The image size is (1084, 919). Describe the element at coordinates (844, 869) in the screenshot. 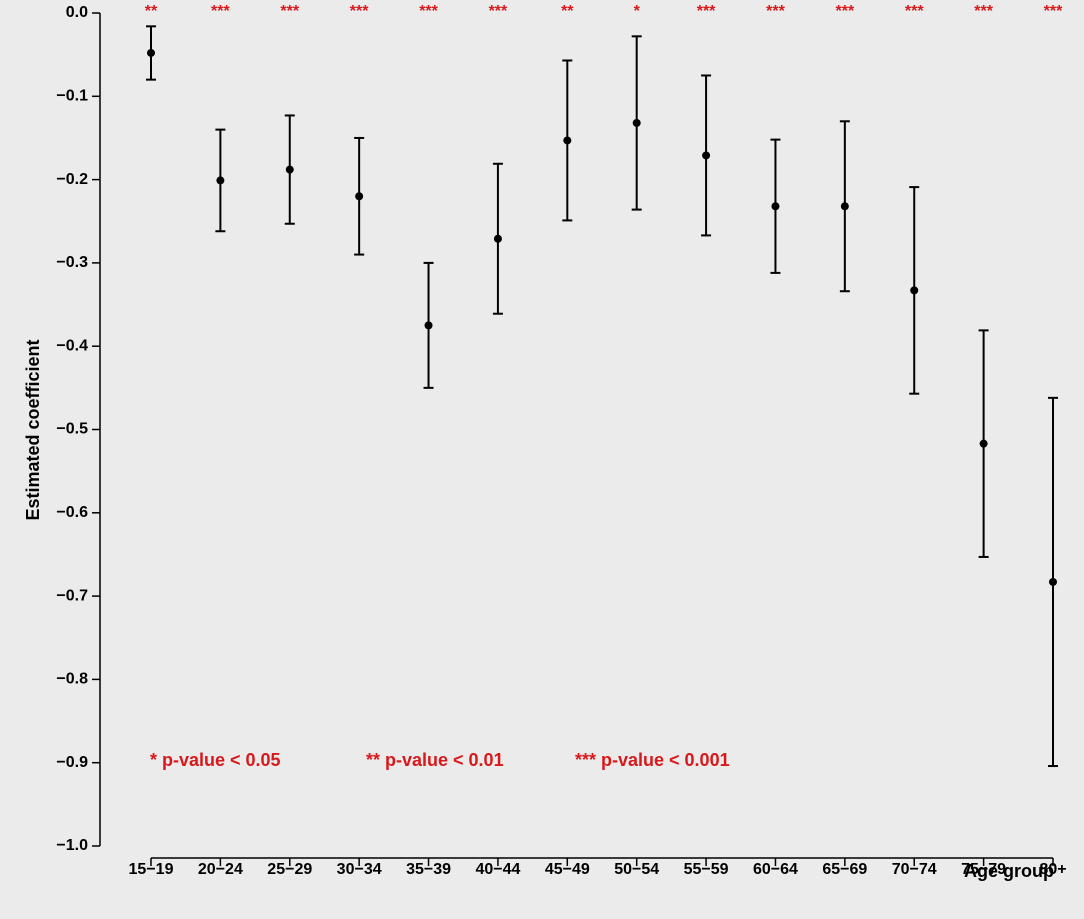

I see `x-tick-label: 65−69` at that location.